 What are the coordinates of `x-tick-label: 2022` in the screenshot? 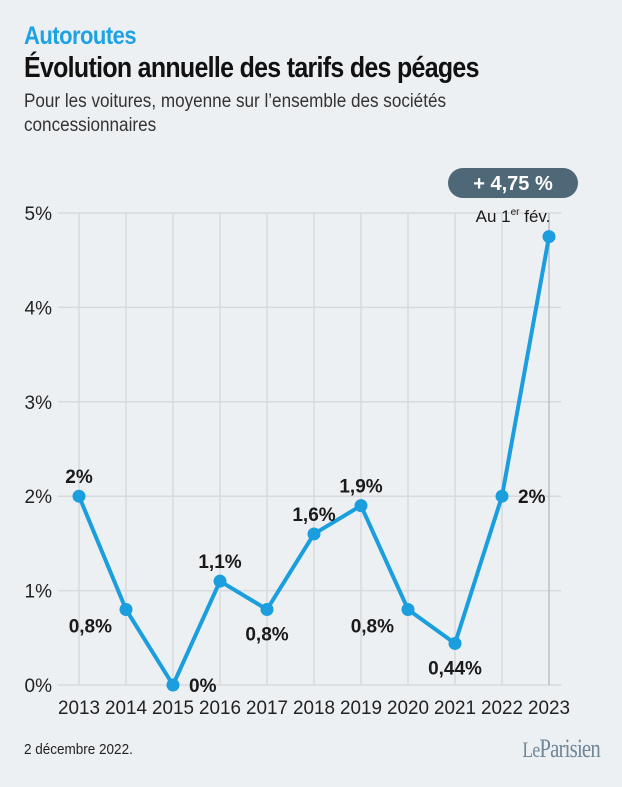 It's located at (502, 708).